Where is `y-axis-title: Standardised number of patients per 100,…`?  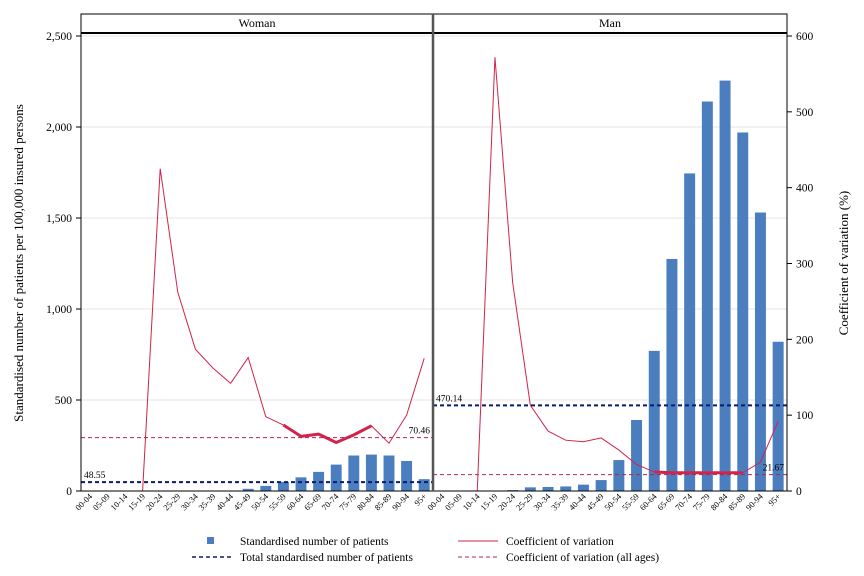 y-axis-title: Standardised number of patients per 100,… is located at coordinates (18, 263).